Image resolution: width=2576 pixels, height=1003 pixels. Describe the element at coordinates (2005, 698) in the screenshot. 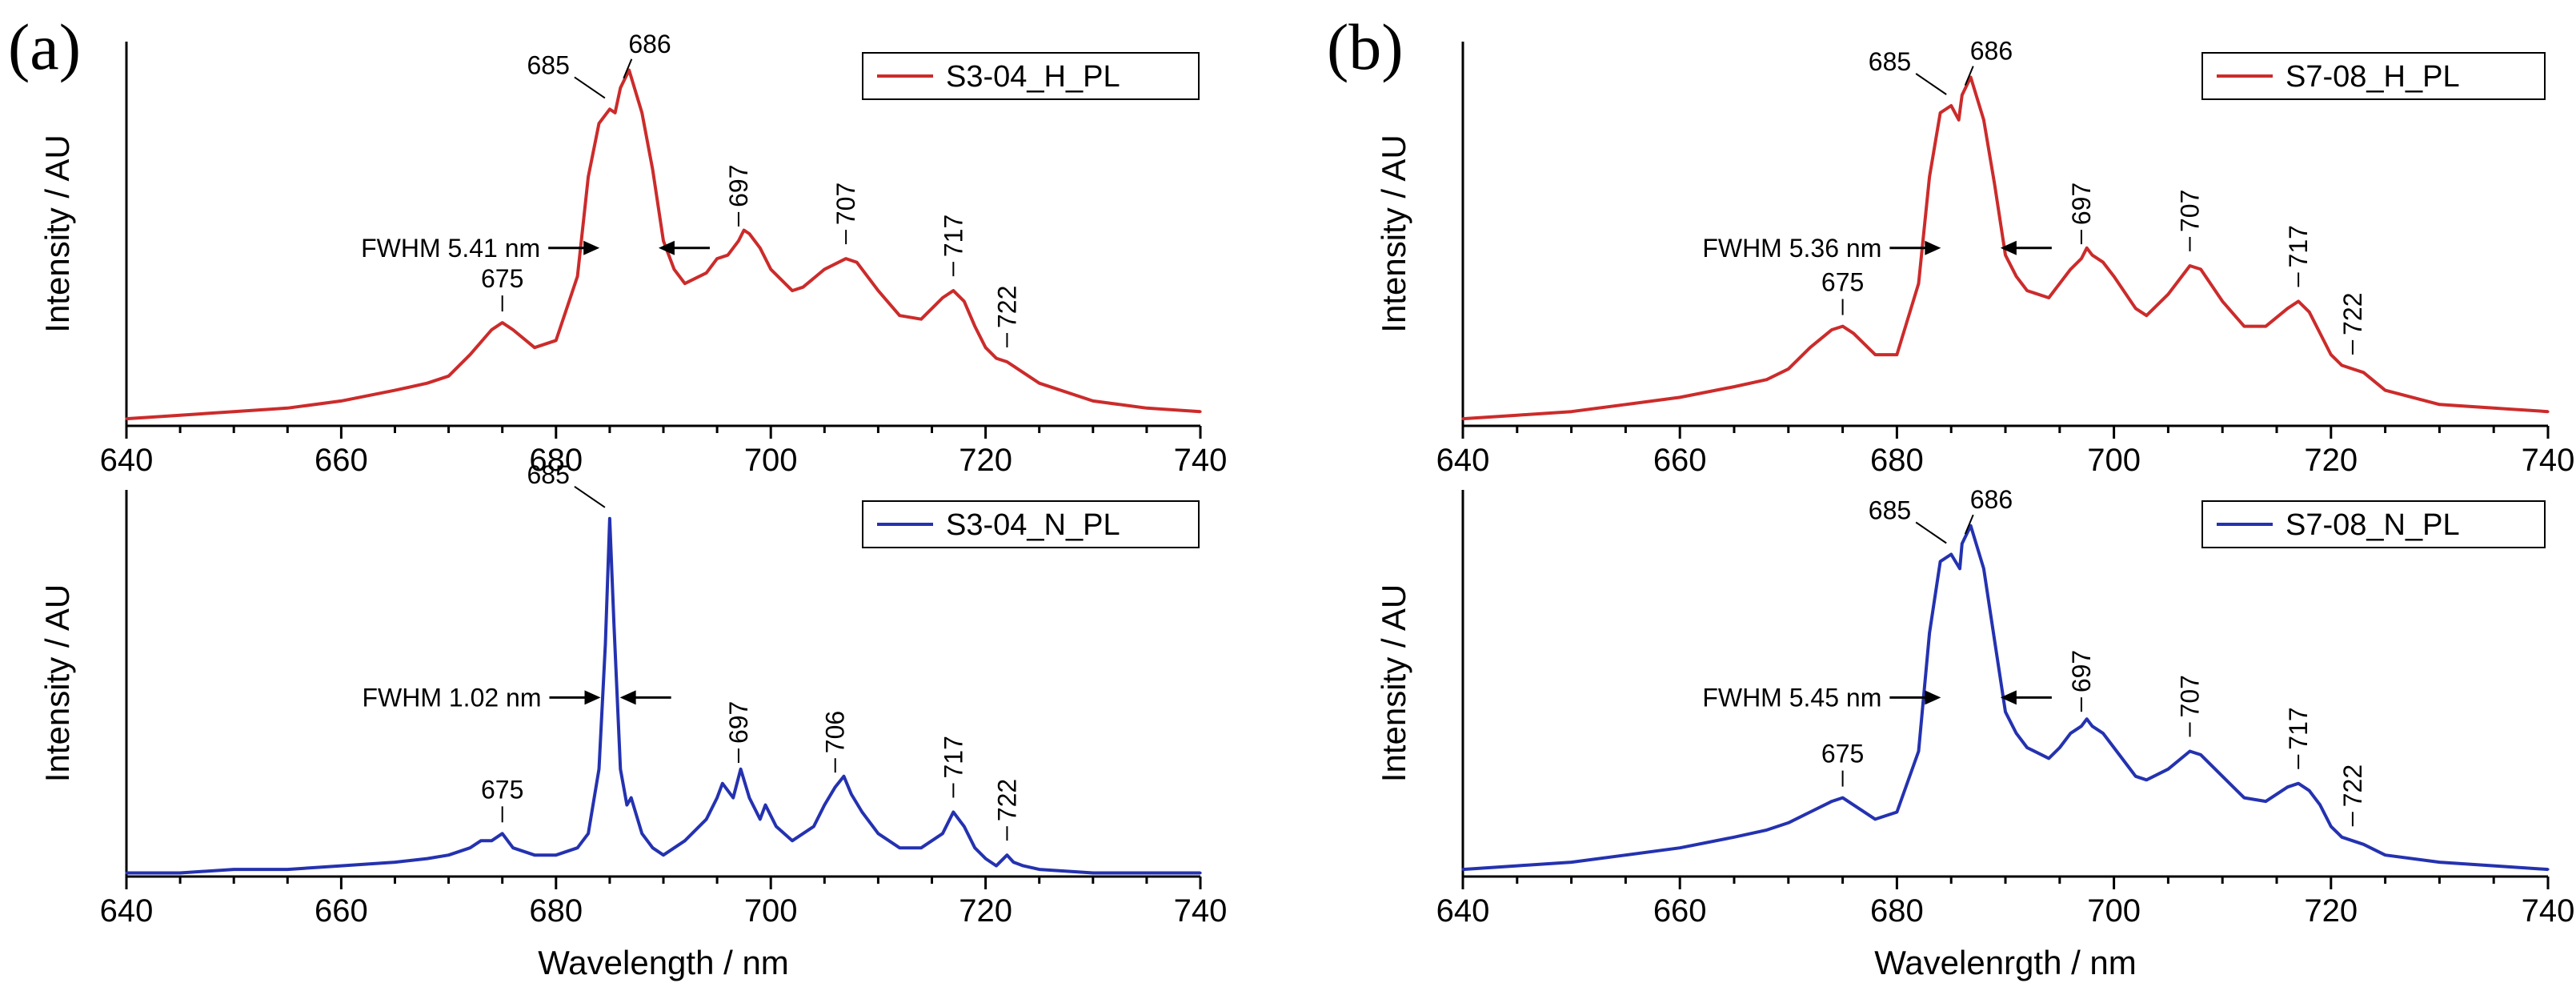

I see `series-line` at that location.